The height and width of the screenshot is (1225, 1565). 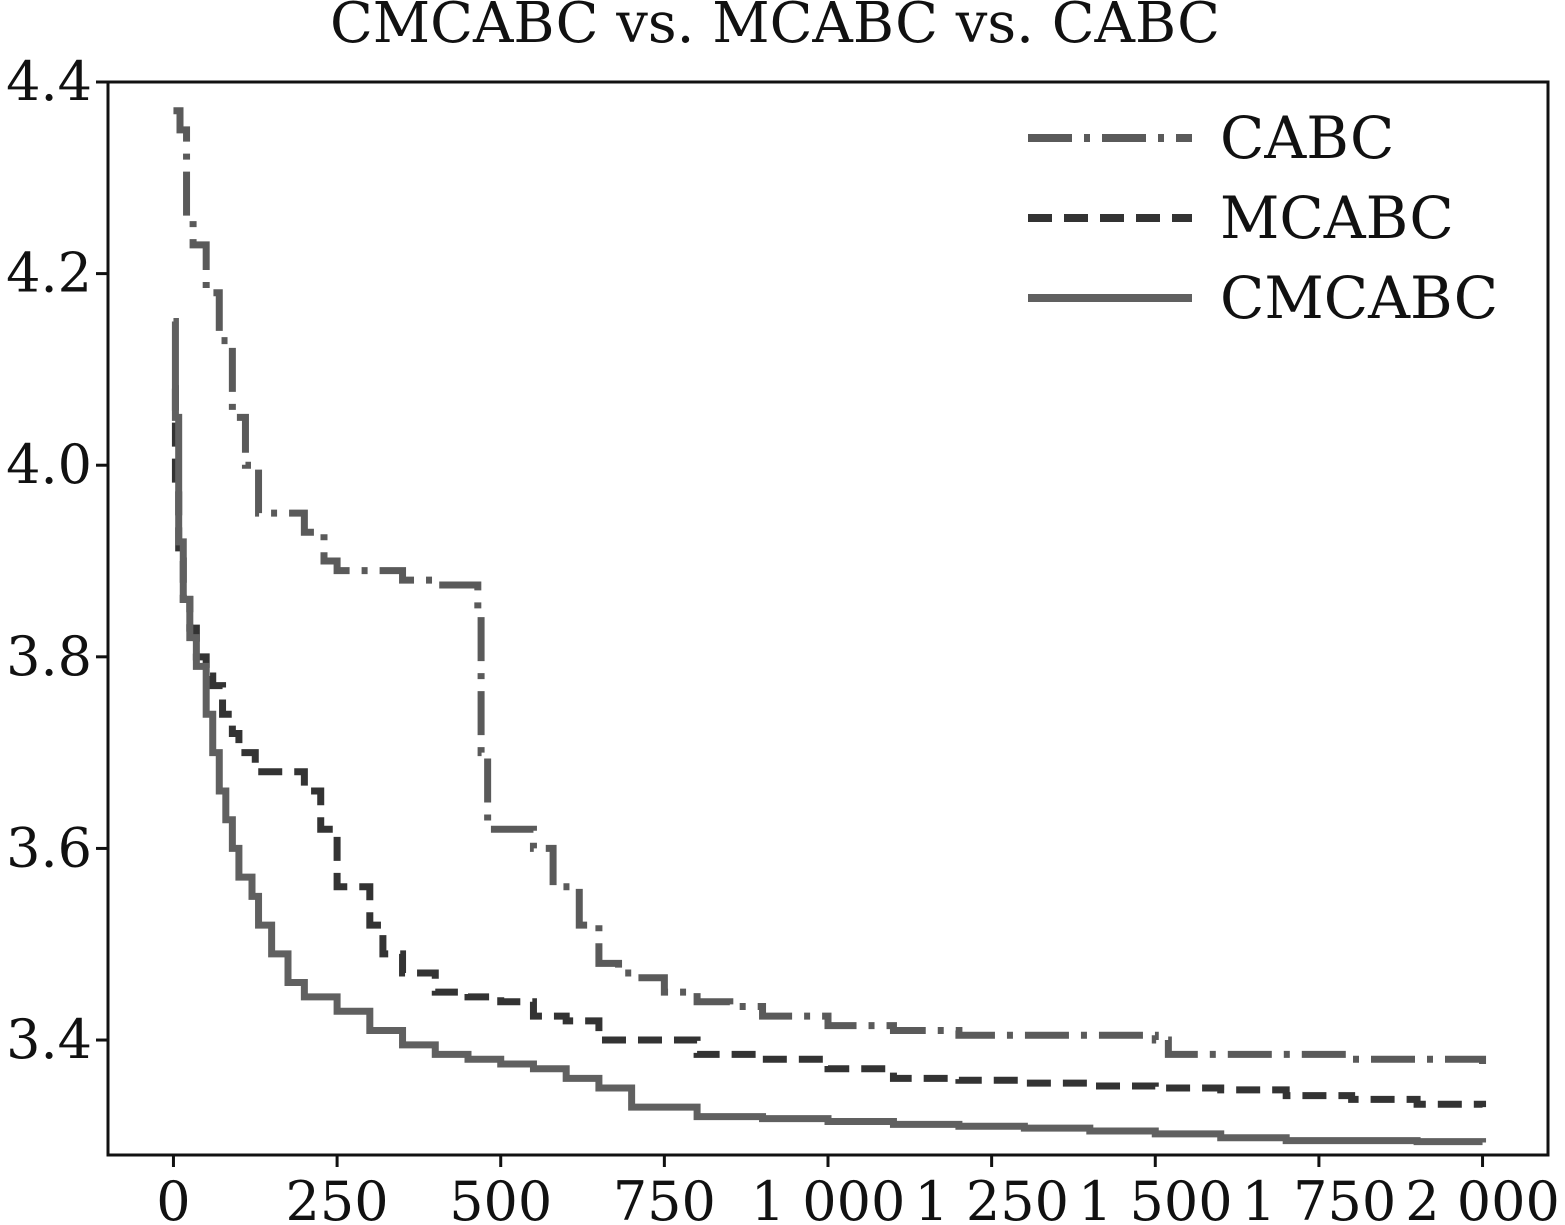 I want to click on legend-label-cmcabc: CMCABC, so click(x=1359, y=298).